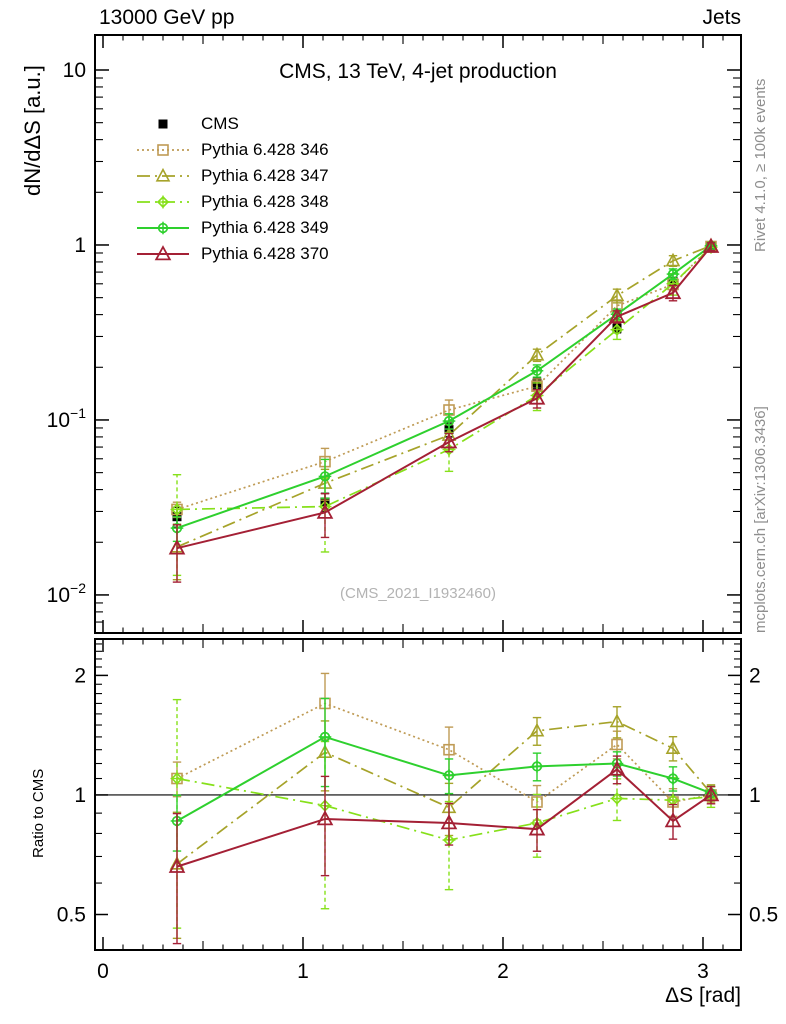 Image resolution: width=786 pixels, height=1024 pixels. I want to click on legend-label: CMS, so click(220, 123).